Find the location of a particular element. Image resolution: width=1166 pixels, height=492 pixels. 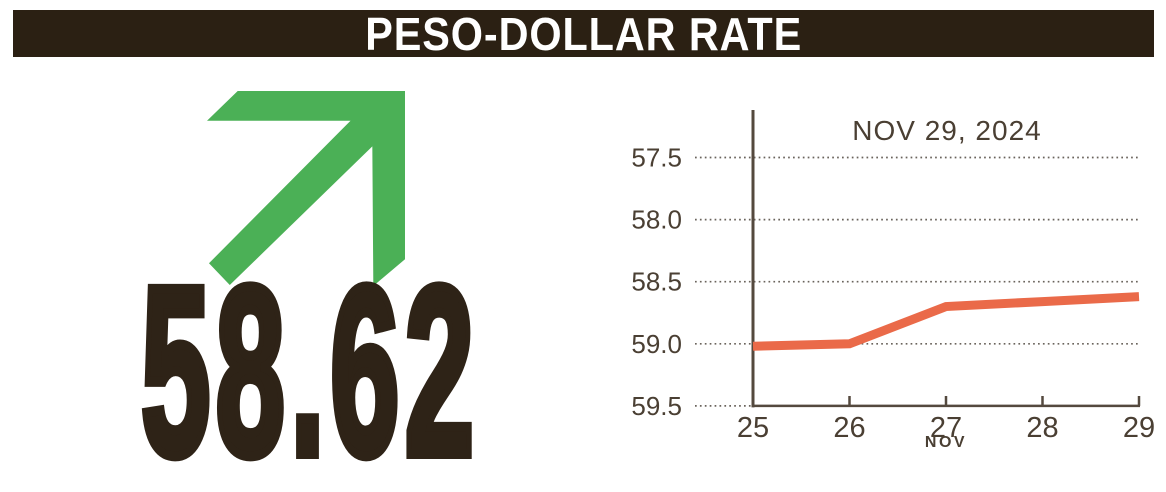

up-arrow-icon is located at coordinates (306, 188).